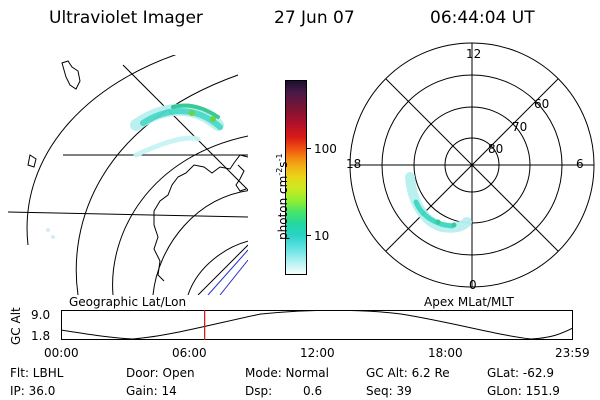 This screenshot has height=400, width=600. Describe the element at coordinates (322, 236) in the screenshot. I see `colorbar-tick-10: 10` at that location.